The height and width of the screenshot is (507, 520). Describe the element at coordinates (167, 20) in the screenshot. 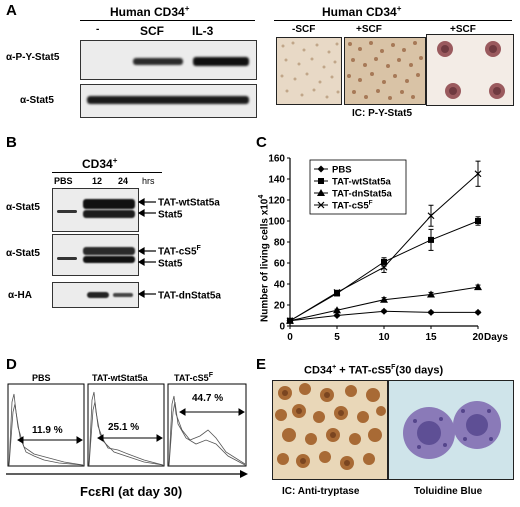

I see `panel-a-left-title-underline` at that location.